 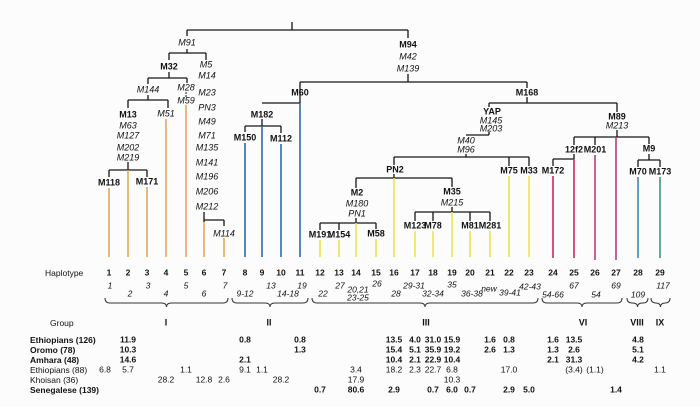 What do you see at coordinates (574, 285) in the screenshot?
I see `alt-haplotype-label: 67` at bounding box center [574, 285].